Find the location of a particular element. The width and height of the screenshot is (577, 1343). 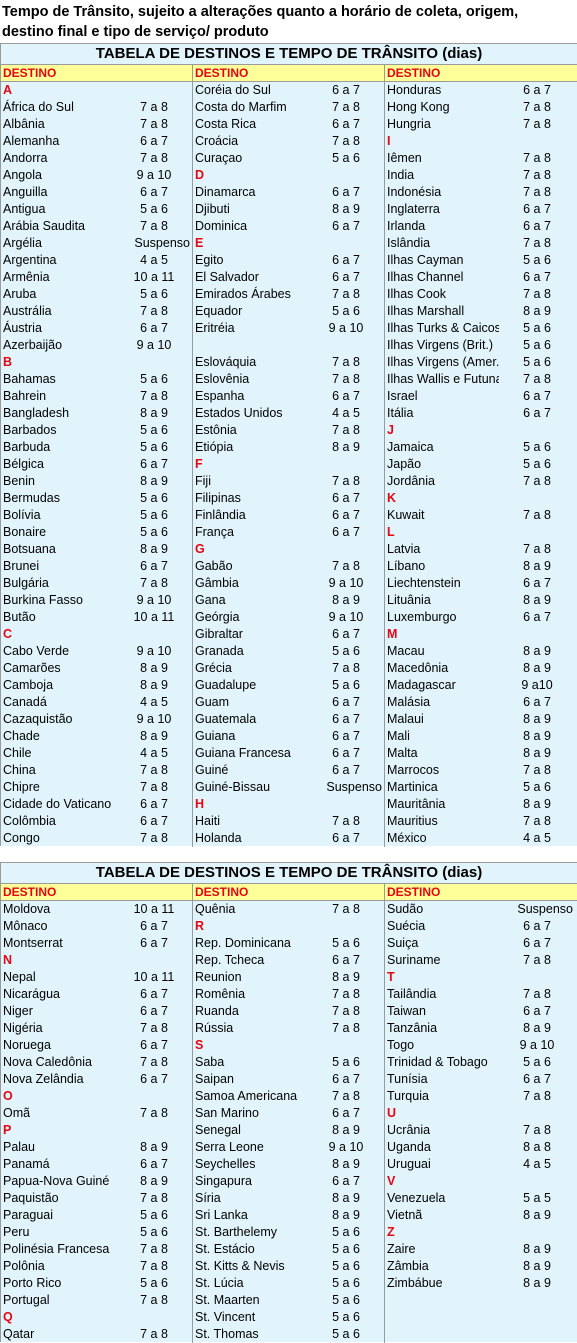

destination-name: Ilhas Turks & Caicos is located at coordinates (443, 328).